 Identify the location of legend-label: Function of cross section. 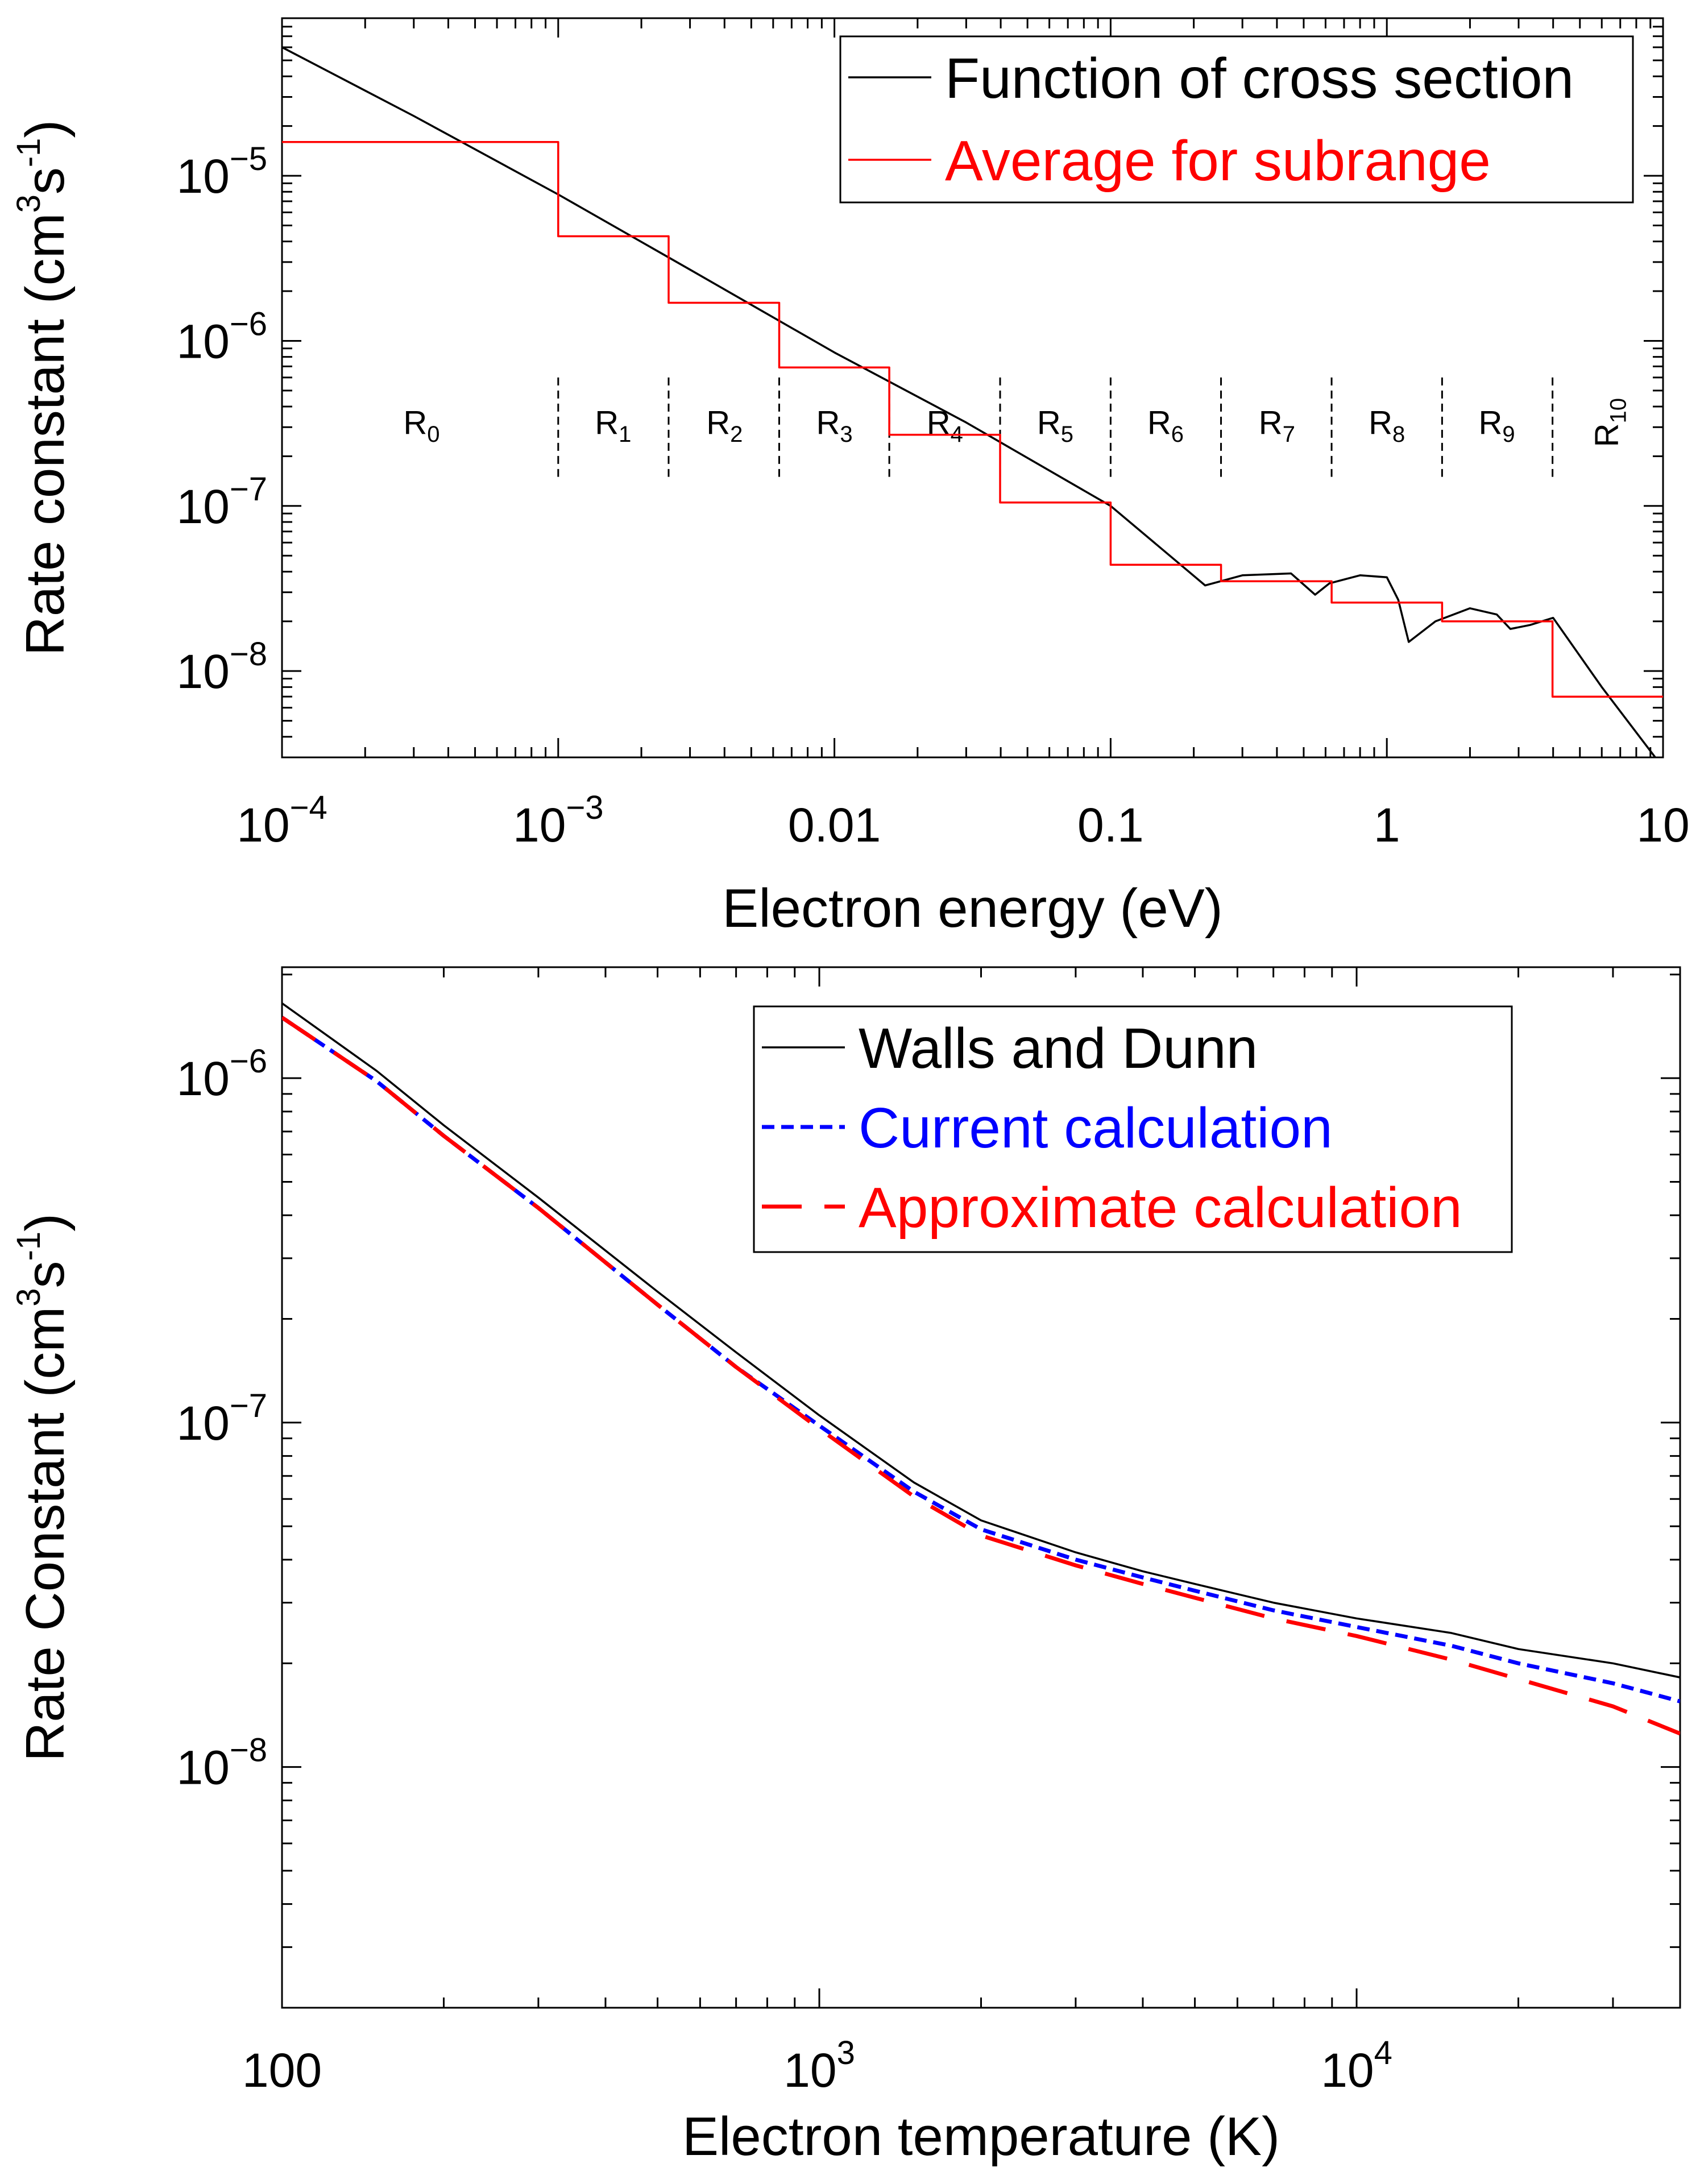
(1259, 78).